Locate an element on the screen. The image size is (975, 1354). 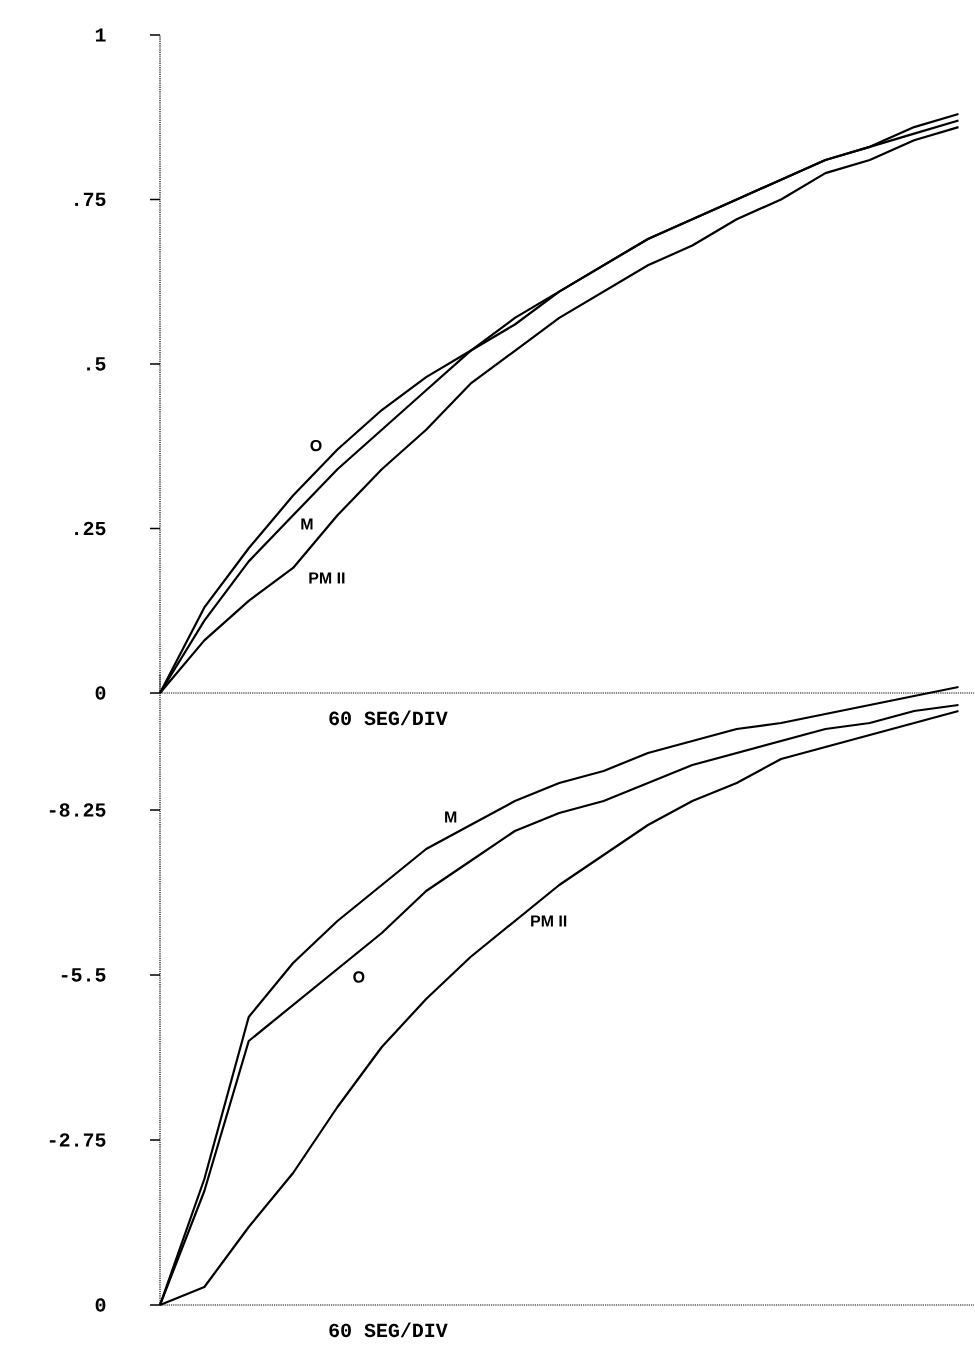
y-tick-label: .5 is located at coordinates (96, 364).